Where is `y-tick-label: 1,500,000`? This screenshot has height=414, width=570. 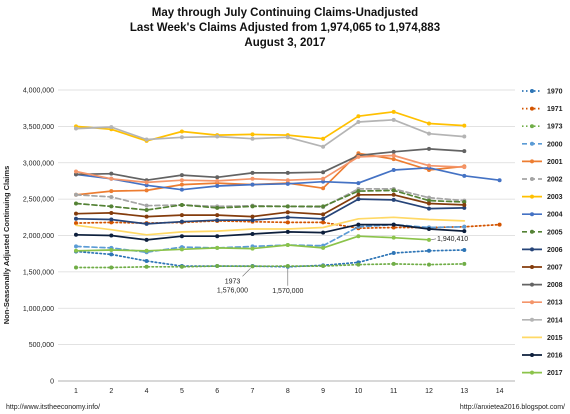 y-tick-label: 1,500,000 is located at coordinates (38, 272).